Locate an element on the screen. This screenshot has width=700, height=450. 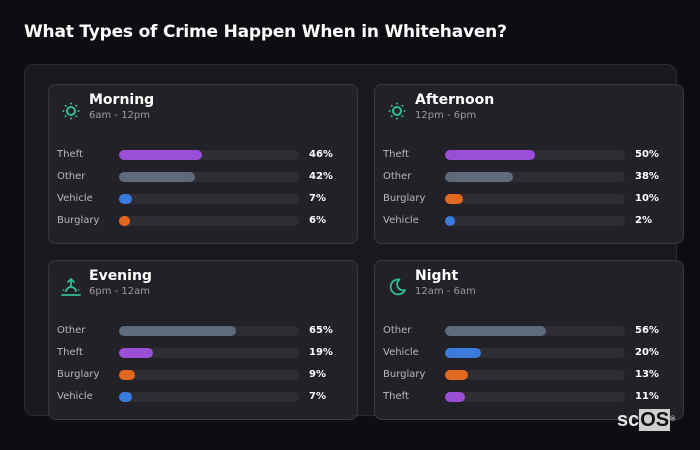
bar-row: Other 56% is located at coordinates (529, 334).